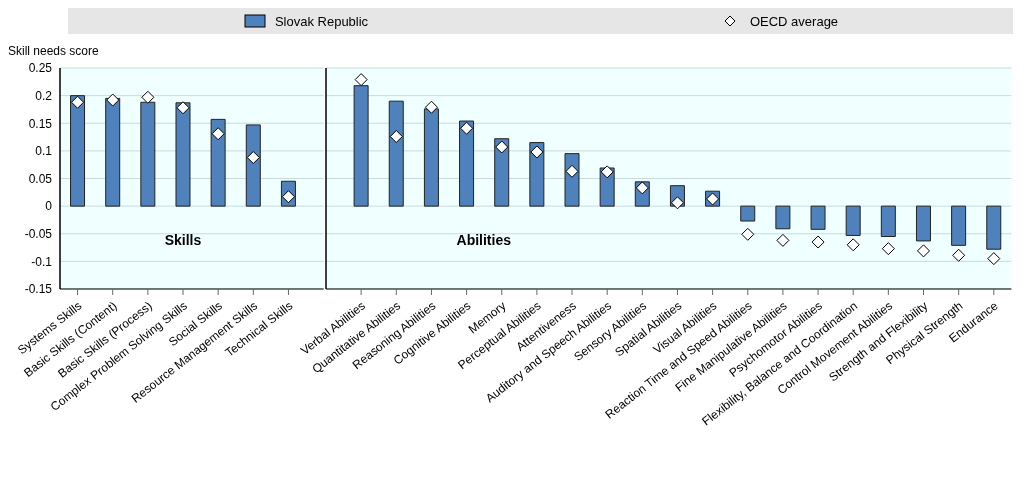  I want to click on legend-label: OECD average, so click(794, 21).